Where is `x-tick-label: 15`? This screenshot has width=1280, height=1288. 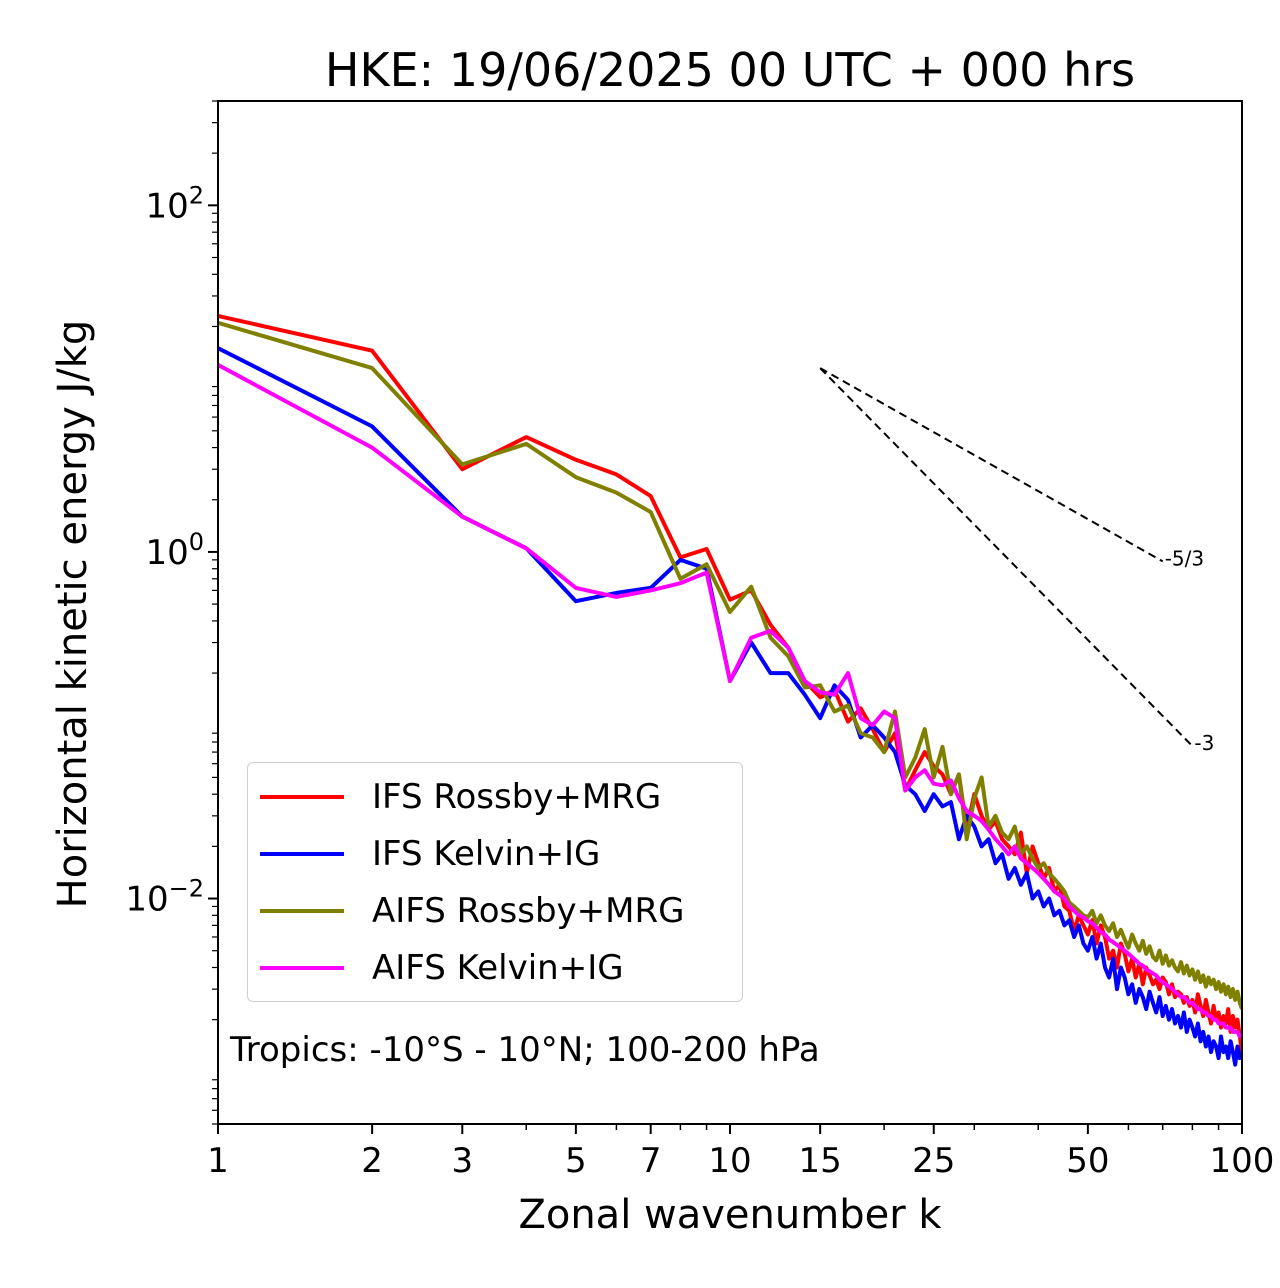 x-tick-label: 15 is located at coordinates (820, 1161).